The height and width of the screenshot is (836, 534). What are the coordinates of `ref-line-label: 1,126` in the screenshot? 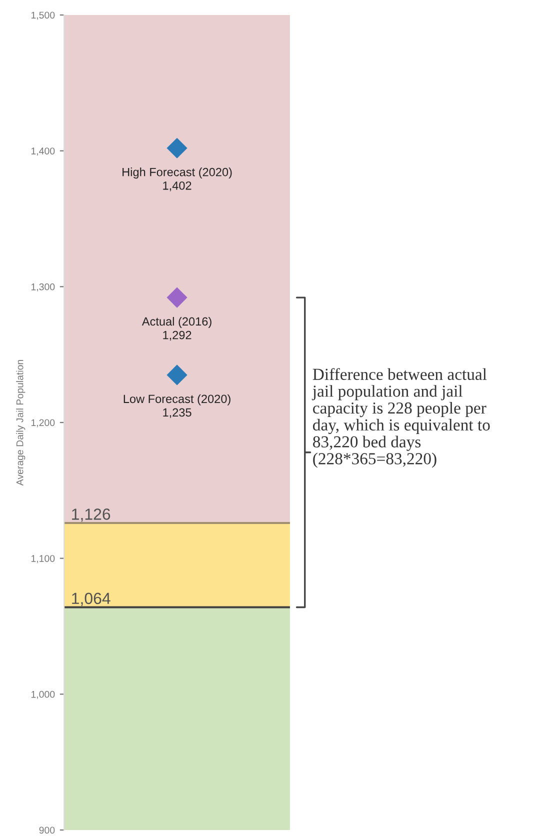 It's located at (91, 515).